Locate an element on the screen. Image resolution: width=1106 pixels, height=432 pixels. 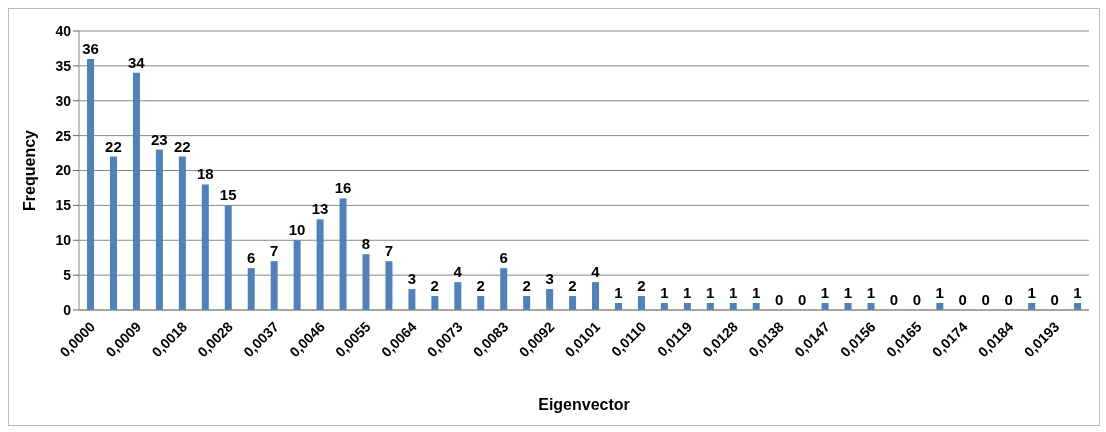
y-tick-label: 35 is located at coordinates (63, 65).